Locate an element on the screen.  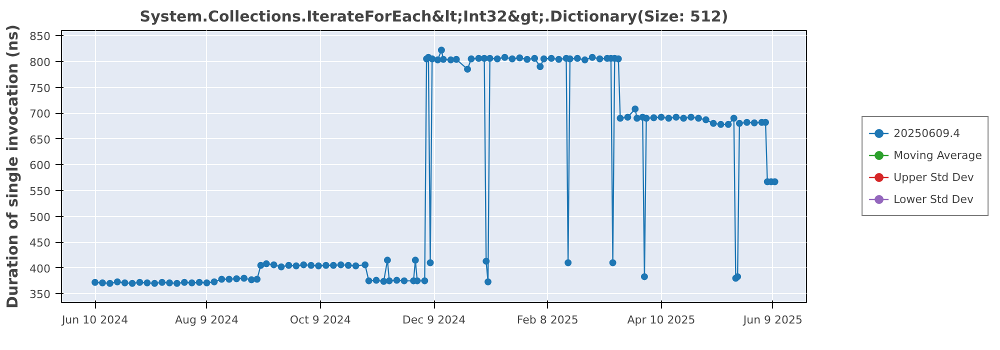
x-tick-label: Feb 8 2025 is located at coordinates (547, 320).